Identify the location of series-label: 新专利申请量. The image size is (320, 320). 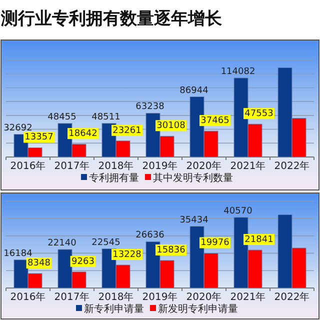
(114, 309).